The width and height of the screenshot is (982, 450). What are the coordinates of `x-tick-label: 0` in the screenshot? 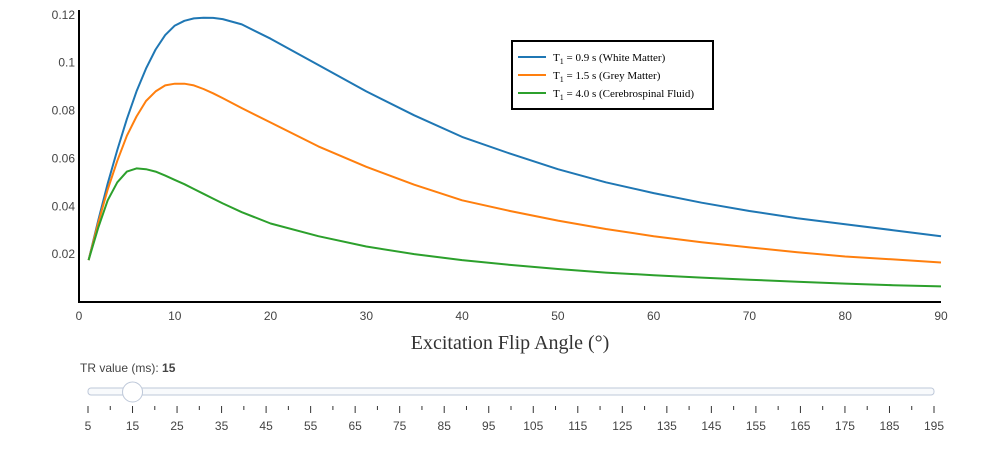 It's located at (79, 316).